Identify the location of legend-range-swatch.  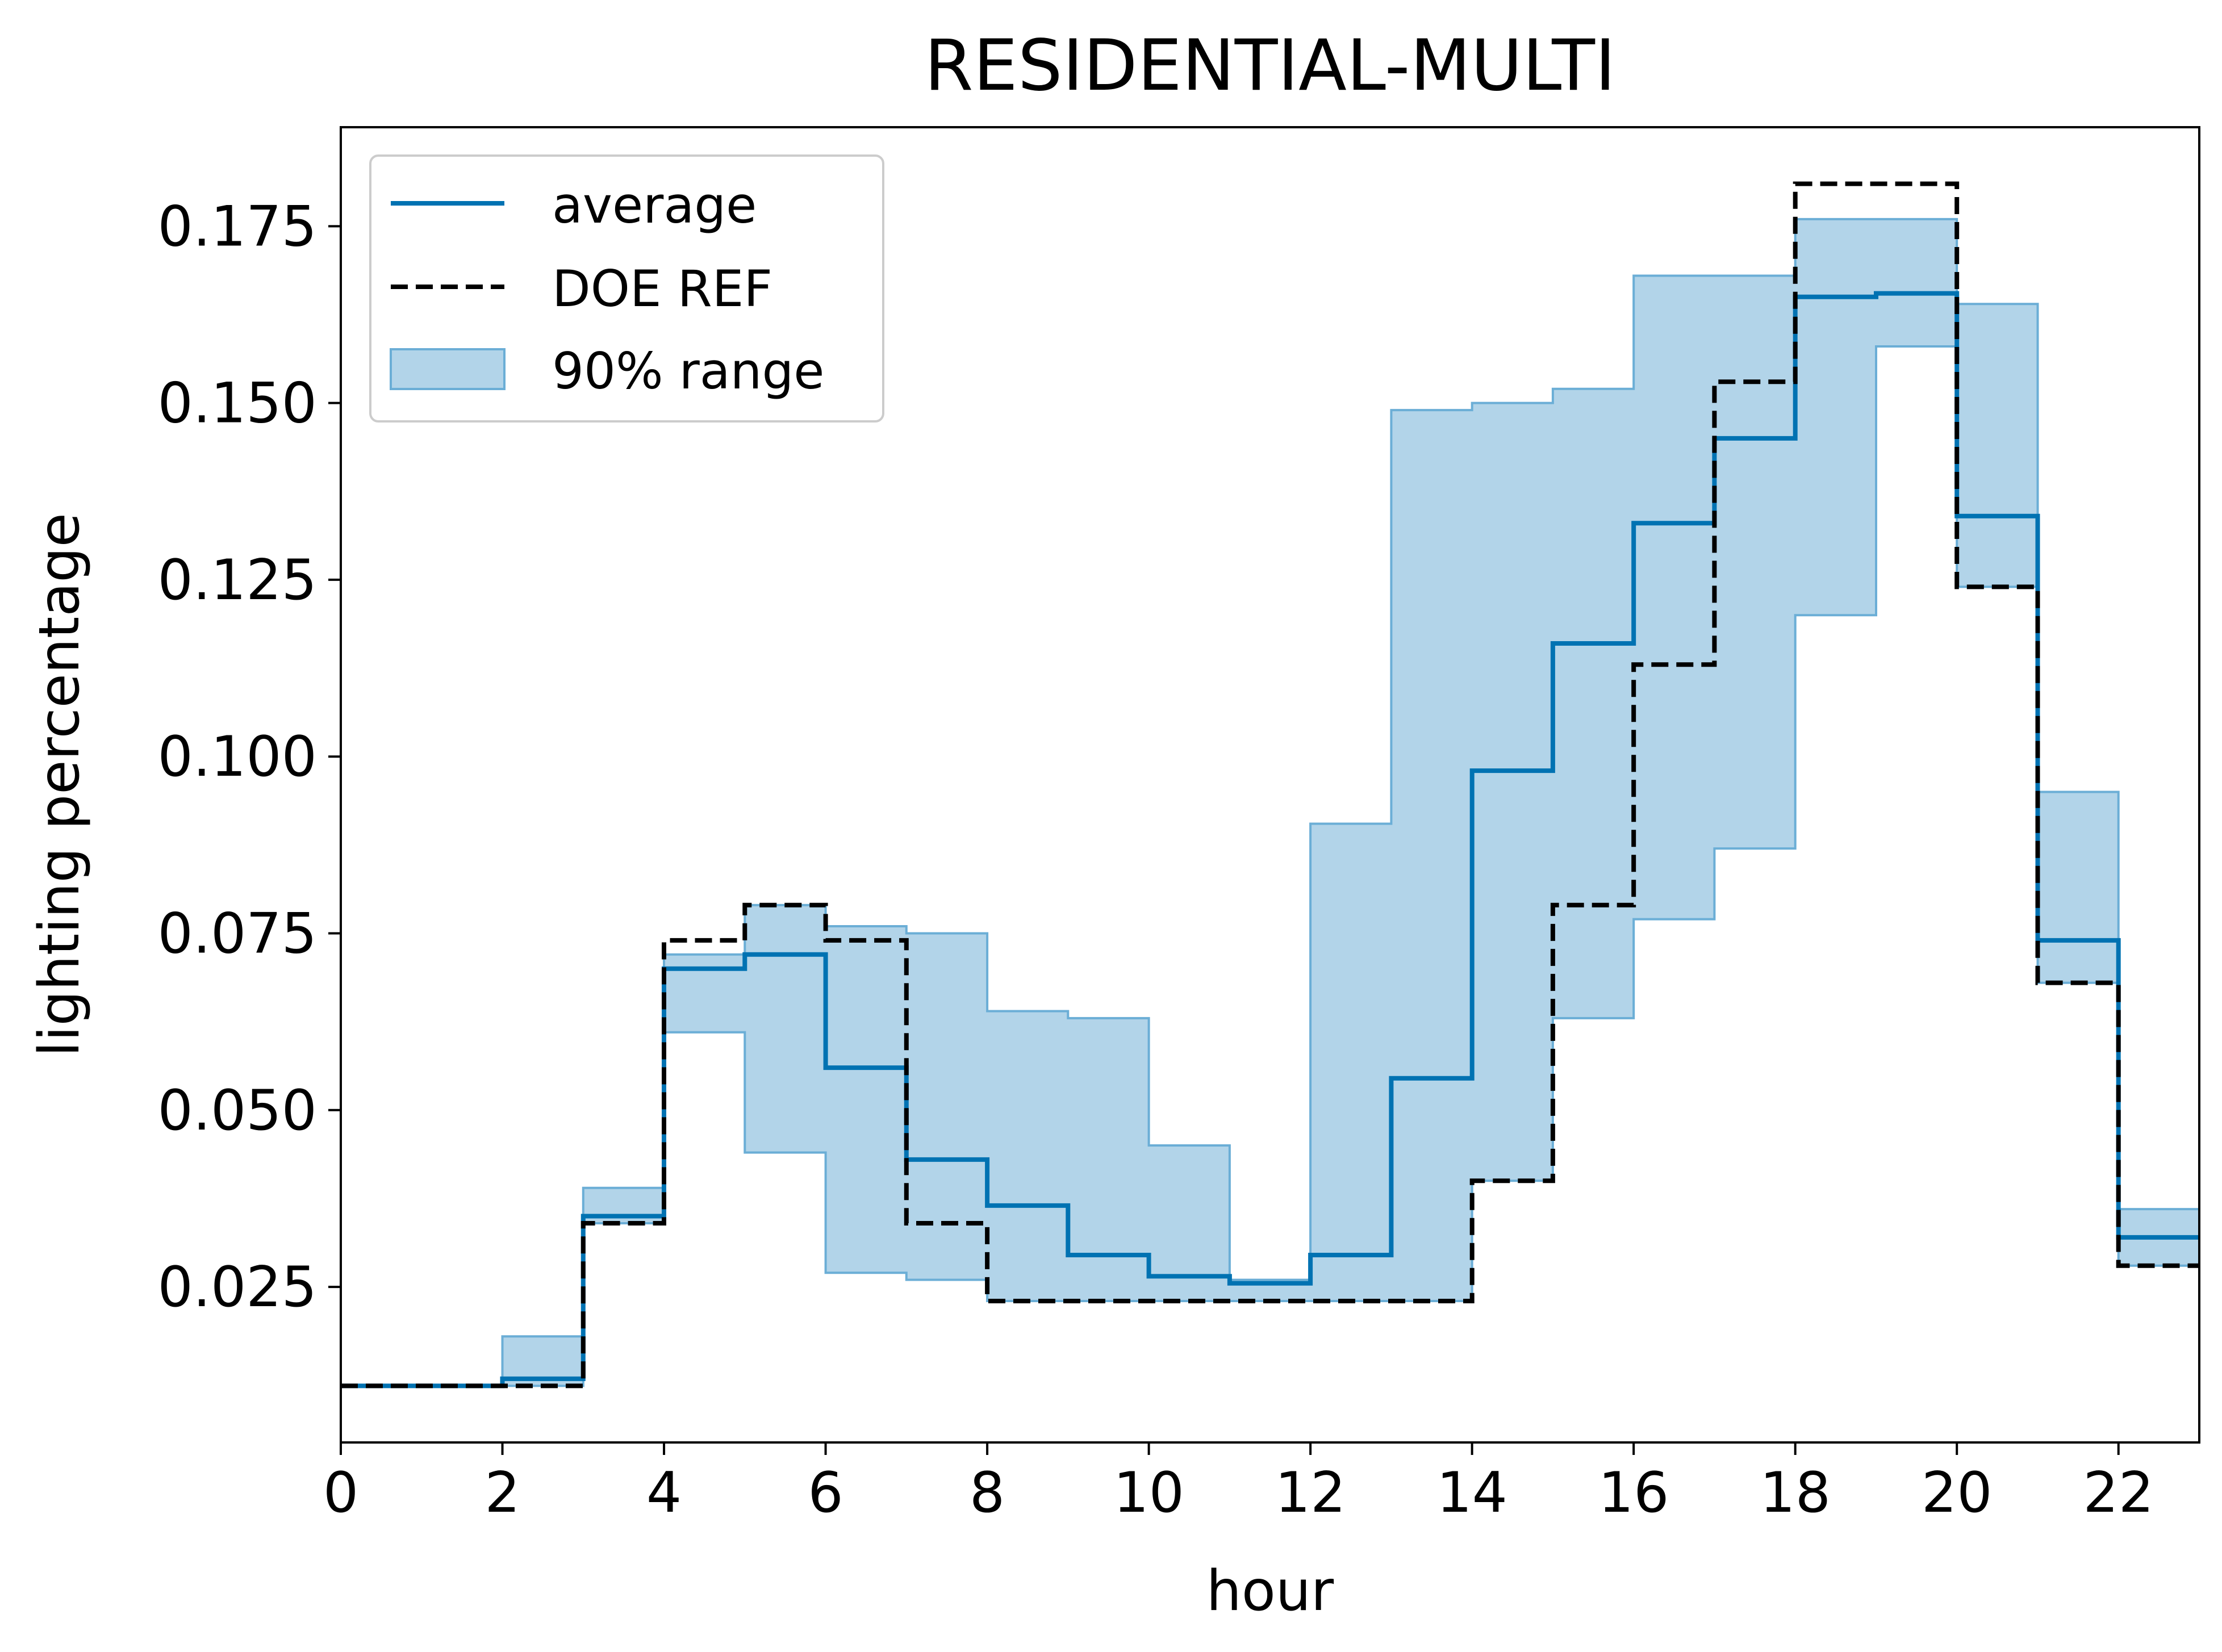
(448, 369).